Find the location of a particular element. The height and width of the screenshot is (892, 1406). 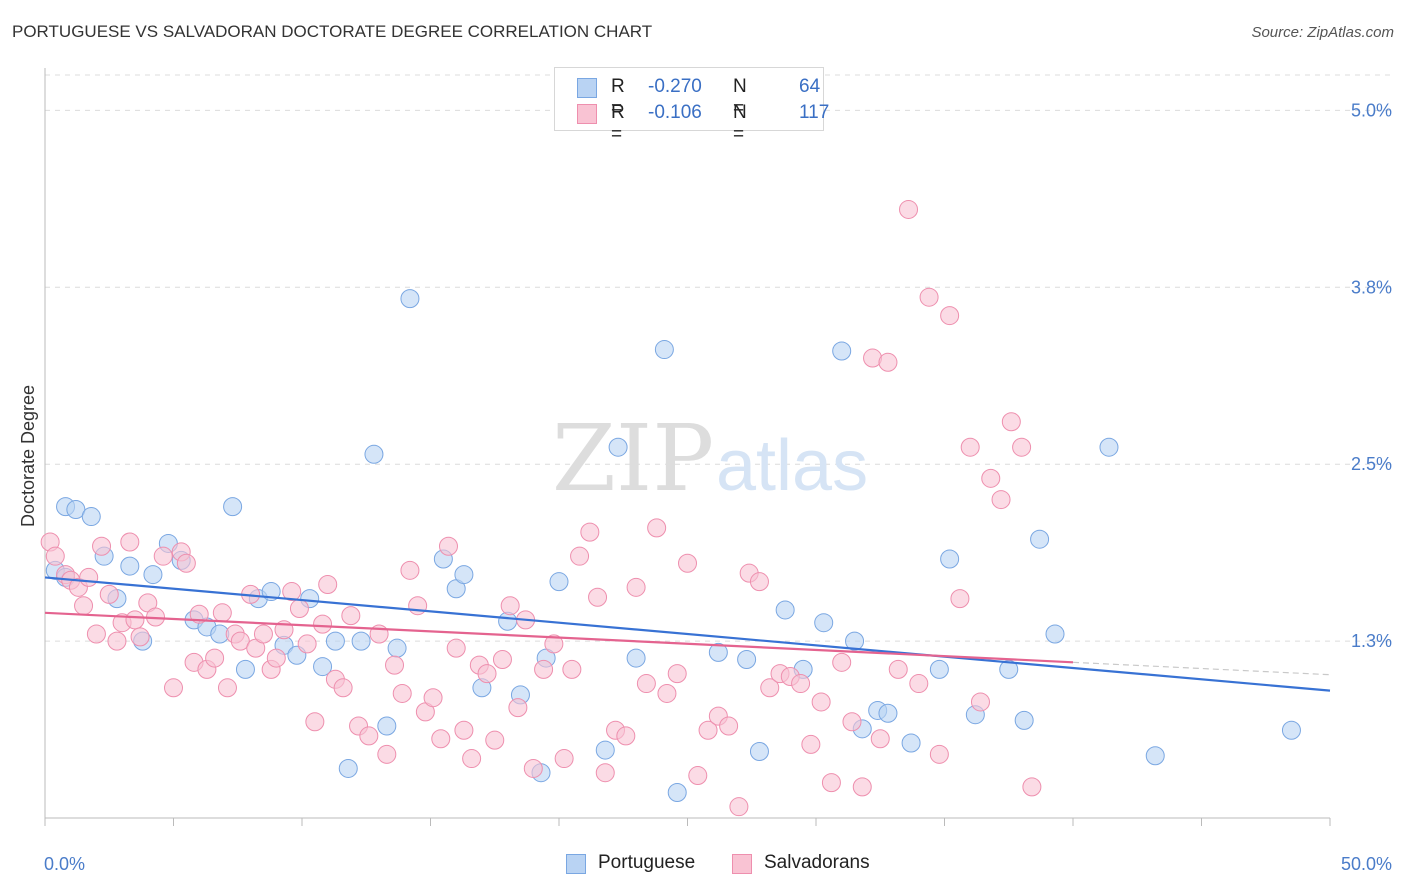

y-tick-label: 2.5% is located at coordinates (1371, 464).